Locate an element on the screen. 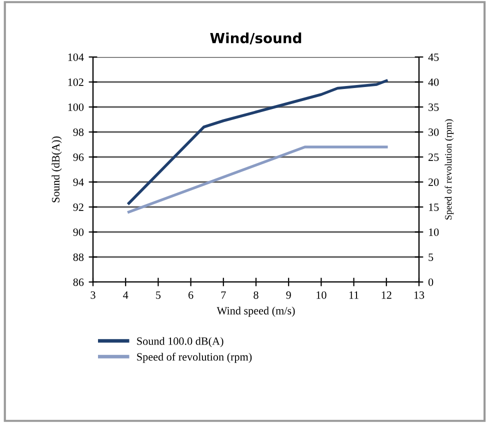  y-tick-label: 102 is located at coordinates (76, 82).